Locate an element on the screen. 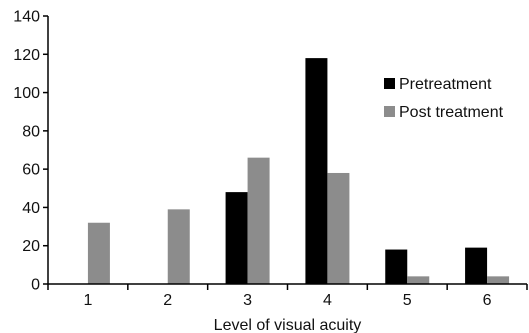  x-tick-label: 6 is located at coordinates (487, 300).